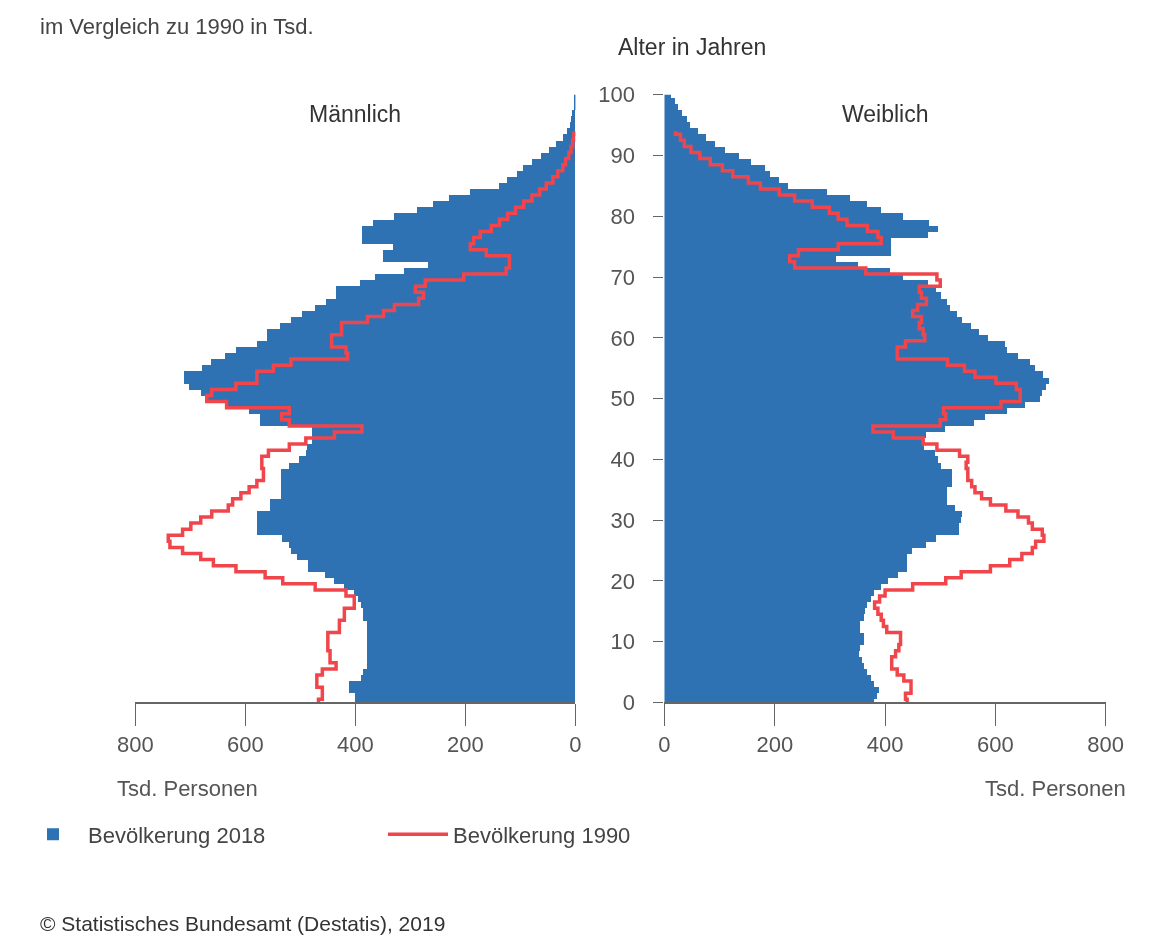  What do you see at coordinates (355, 114) in the screenshot?
I see `chart-title: Männlich` at bounding box center [355, 114].